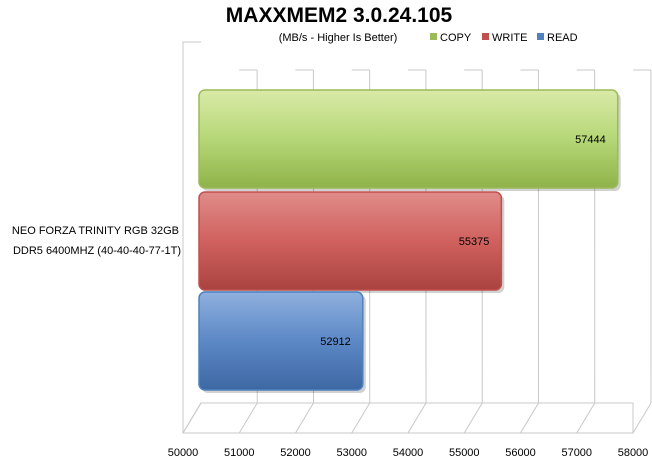 The image size is (652, 467). I want to click on x-tick-label: 58000, so click(633, 453).